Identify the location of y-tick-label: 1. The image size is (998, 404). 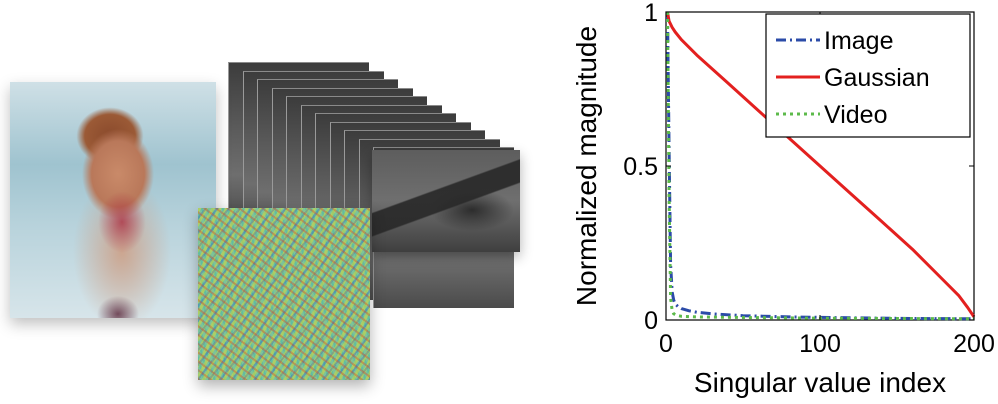
(651, 13).